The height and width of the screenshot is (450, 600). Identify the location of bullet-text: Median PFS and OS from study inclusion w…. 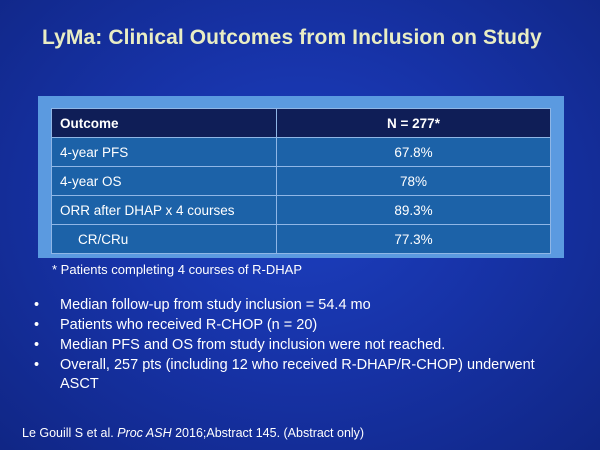
(253, 345).